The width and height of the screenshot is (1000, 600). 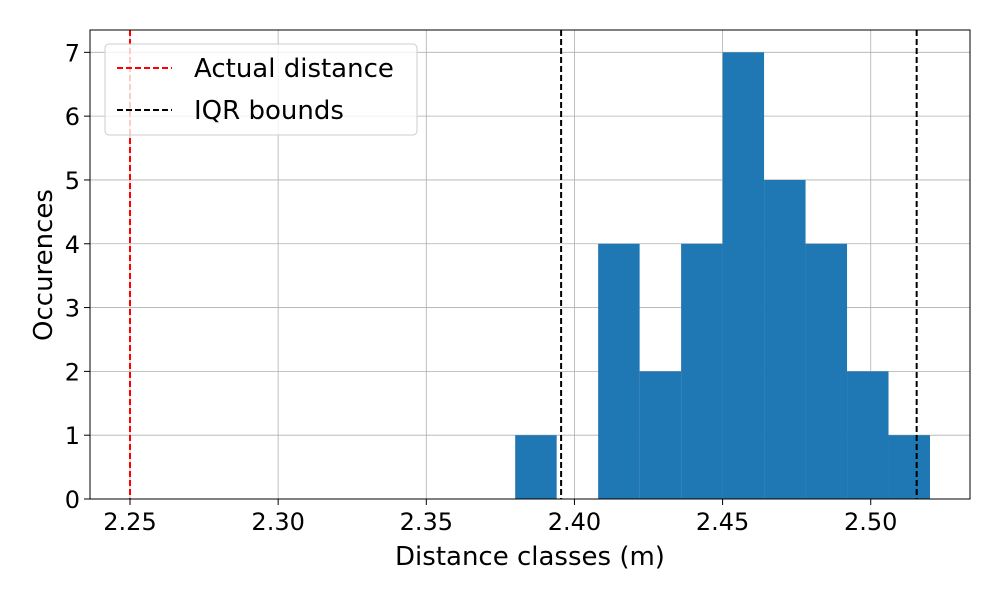 I want to click on y-tick-label-1: 1, so click(x=72, y=436).